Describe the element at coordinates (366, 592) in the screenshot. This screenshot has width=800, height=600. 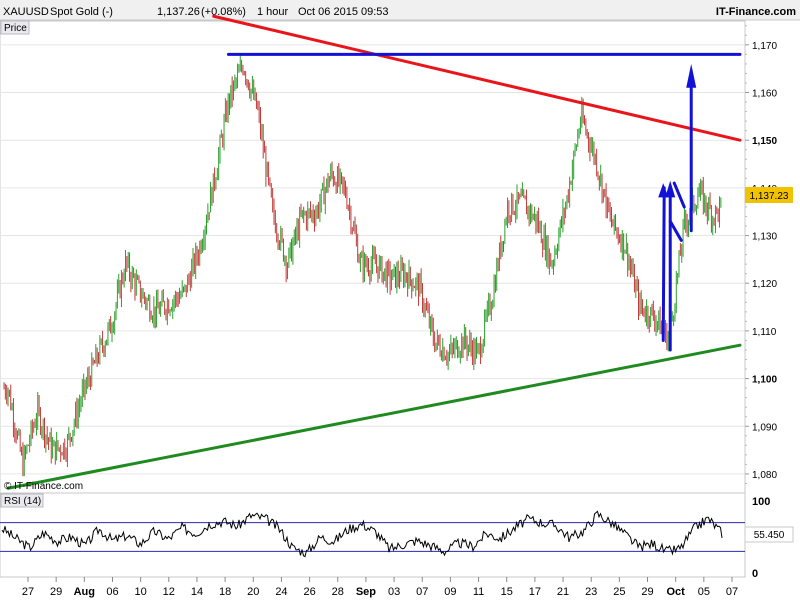
I see `time-tick-label: Sep` at that location.